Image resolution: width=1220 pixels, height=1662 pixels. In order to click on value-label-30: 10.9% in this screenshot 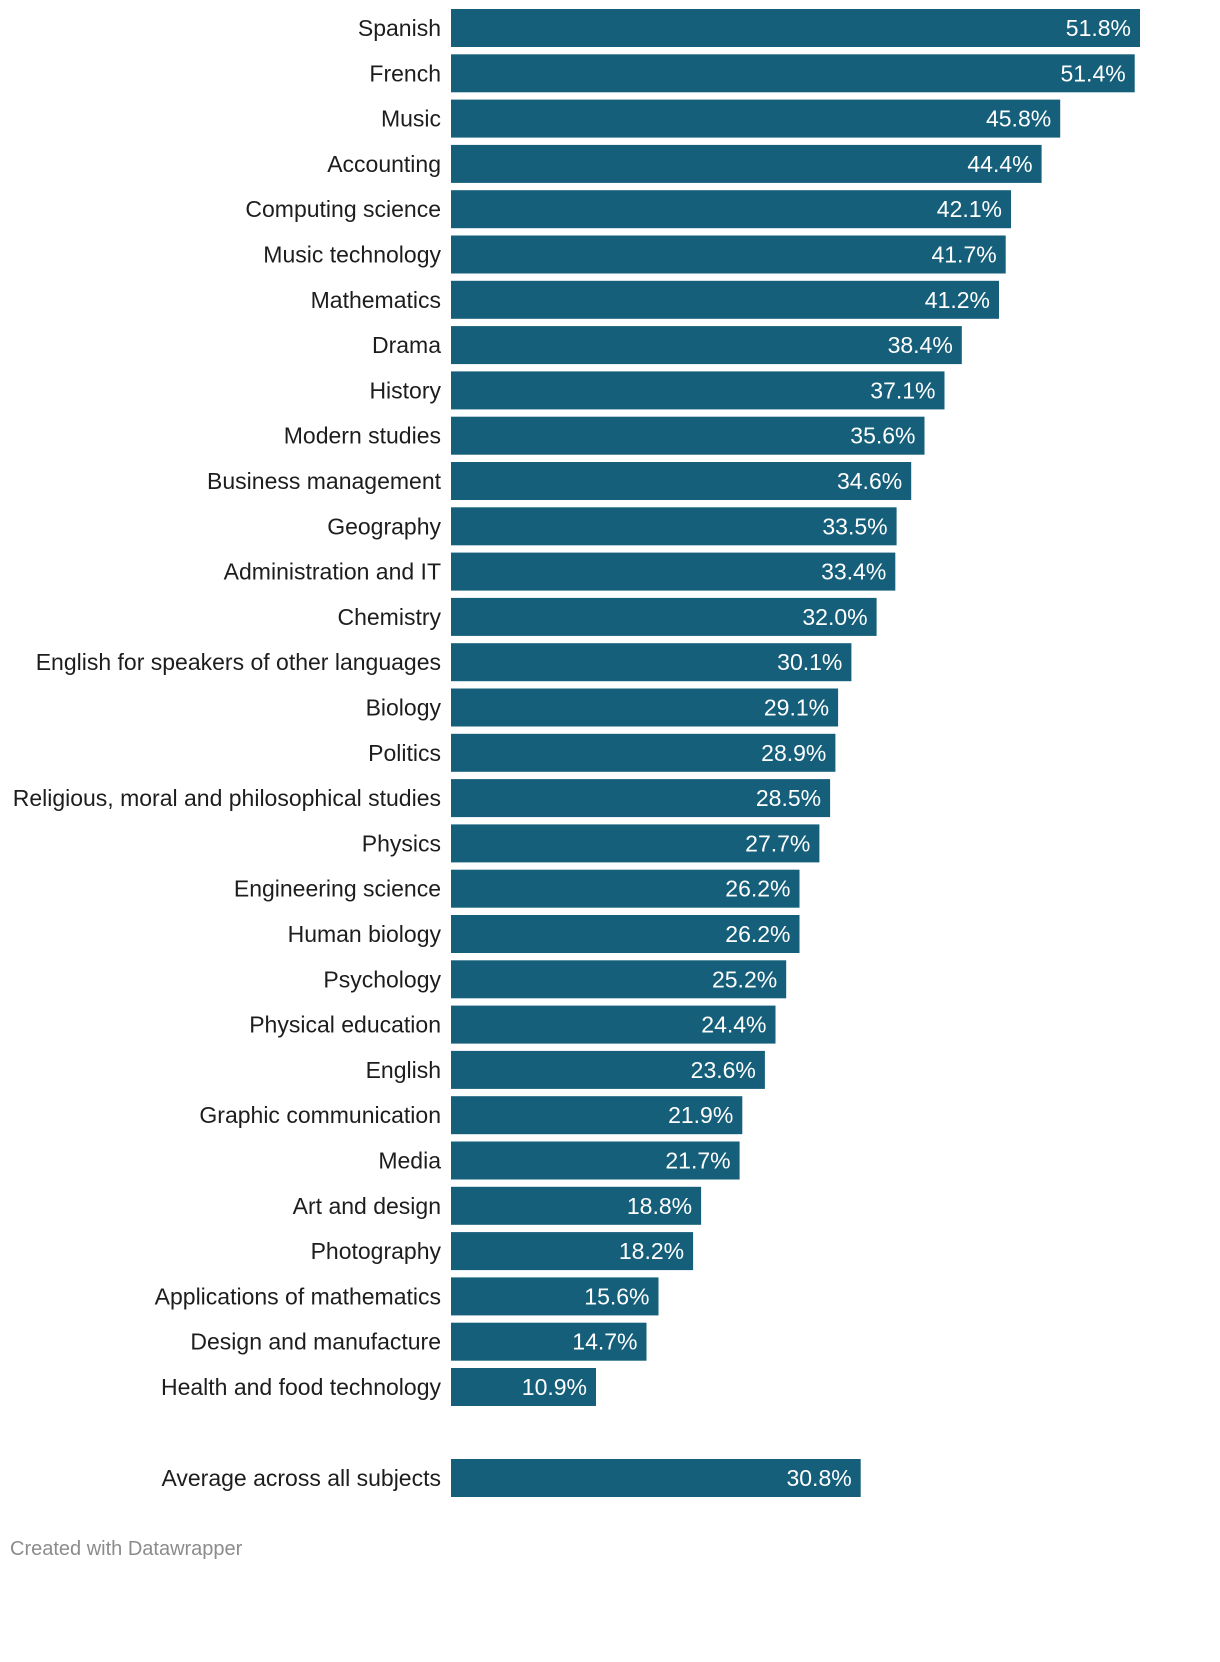, I will do `click(554, 1387)`.